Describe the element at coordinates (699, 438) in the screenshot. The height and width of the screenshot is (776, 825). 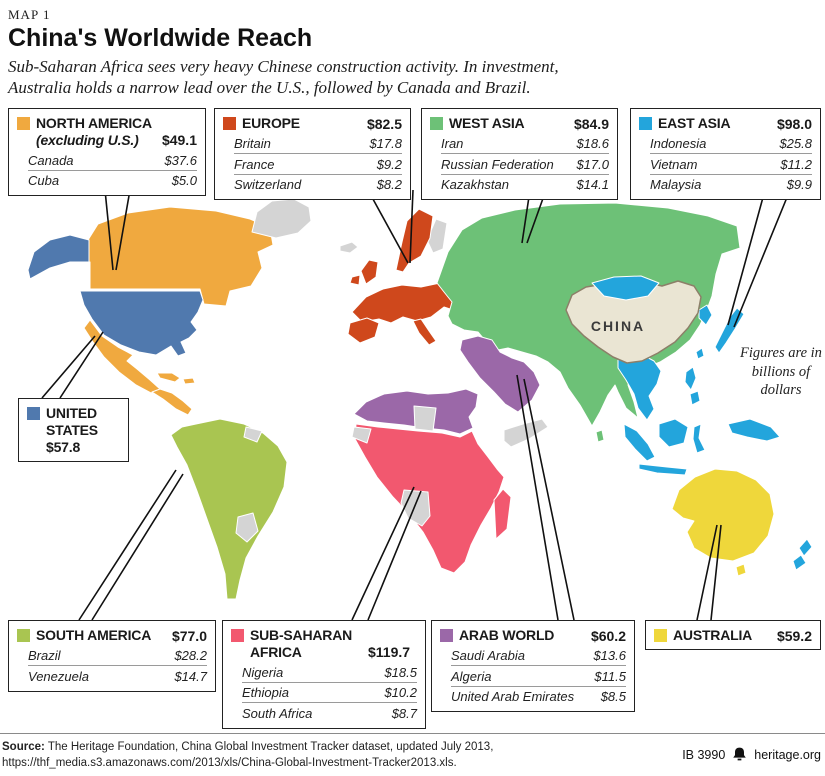
I see `map-sulawesi` at that location.